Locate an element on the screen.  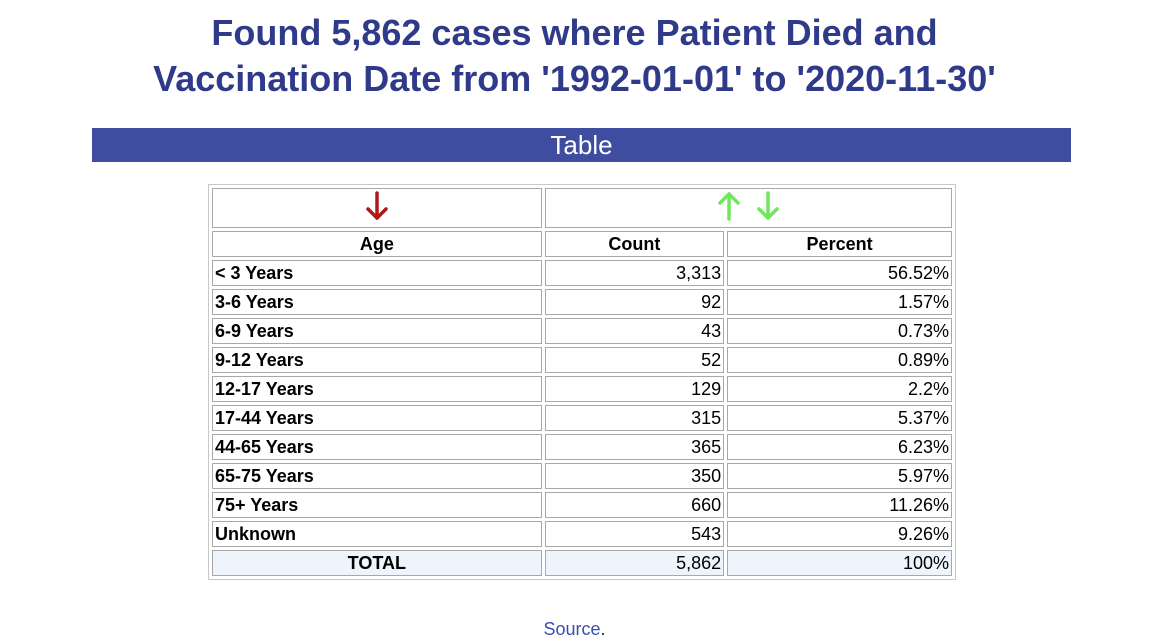
age-cell: Unknown is located at coordinates (377, 534).